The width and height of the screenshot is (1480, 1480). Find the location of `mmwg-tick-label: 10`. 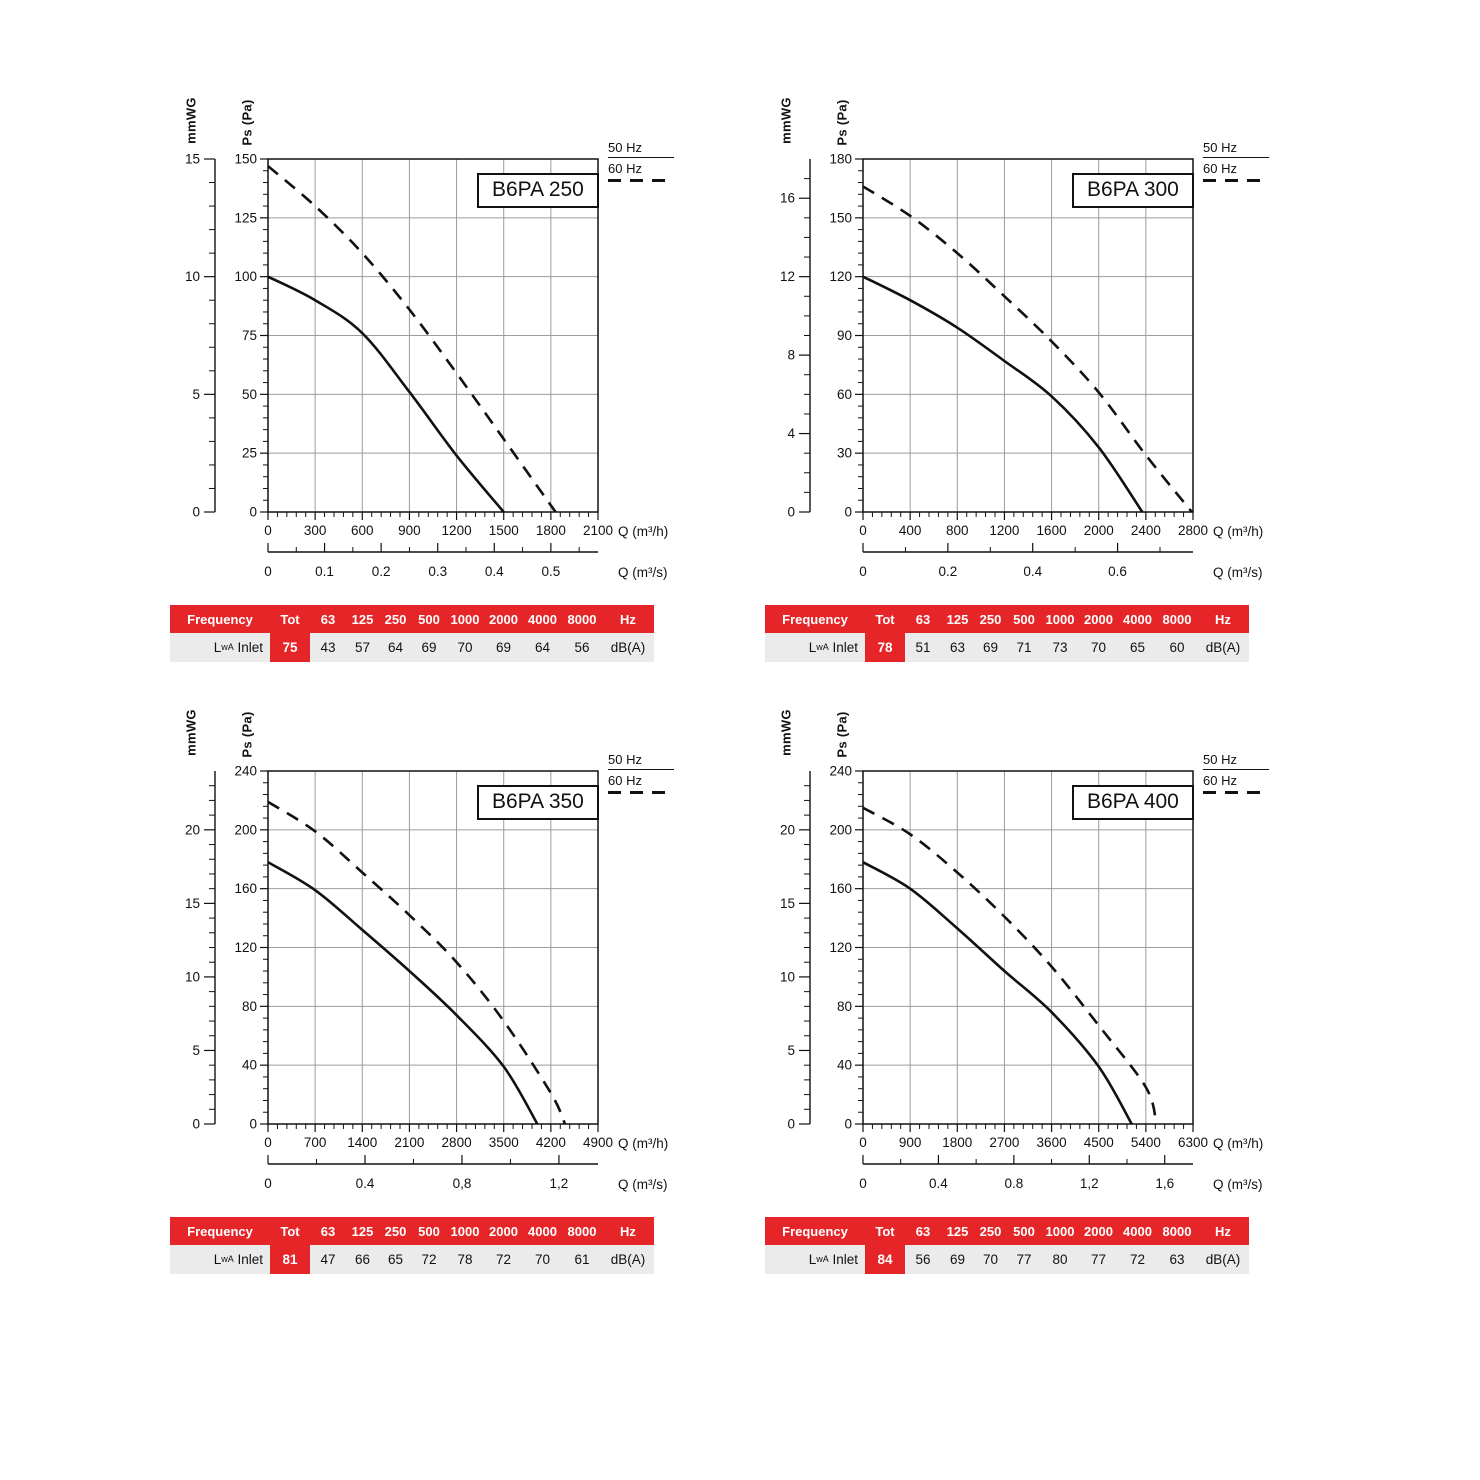

mmwg-tick-label: 10 is located at coordinates (787, 976).